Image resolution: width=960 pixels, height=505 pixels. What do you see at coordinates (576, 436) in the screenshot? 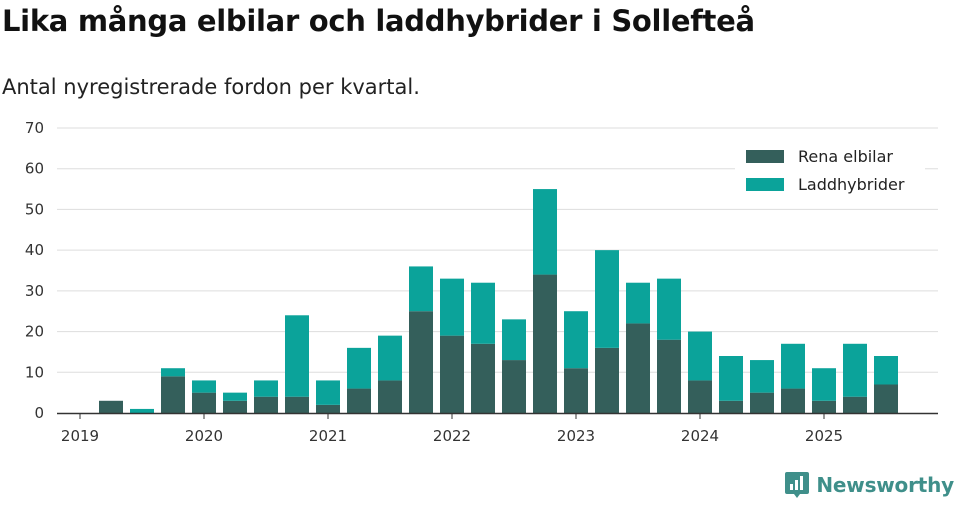
I see `x-tick-label: 2023` at bounding box center [576, 436].